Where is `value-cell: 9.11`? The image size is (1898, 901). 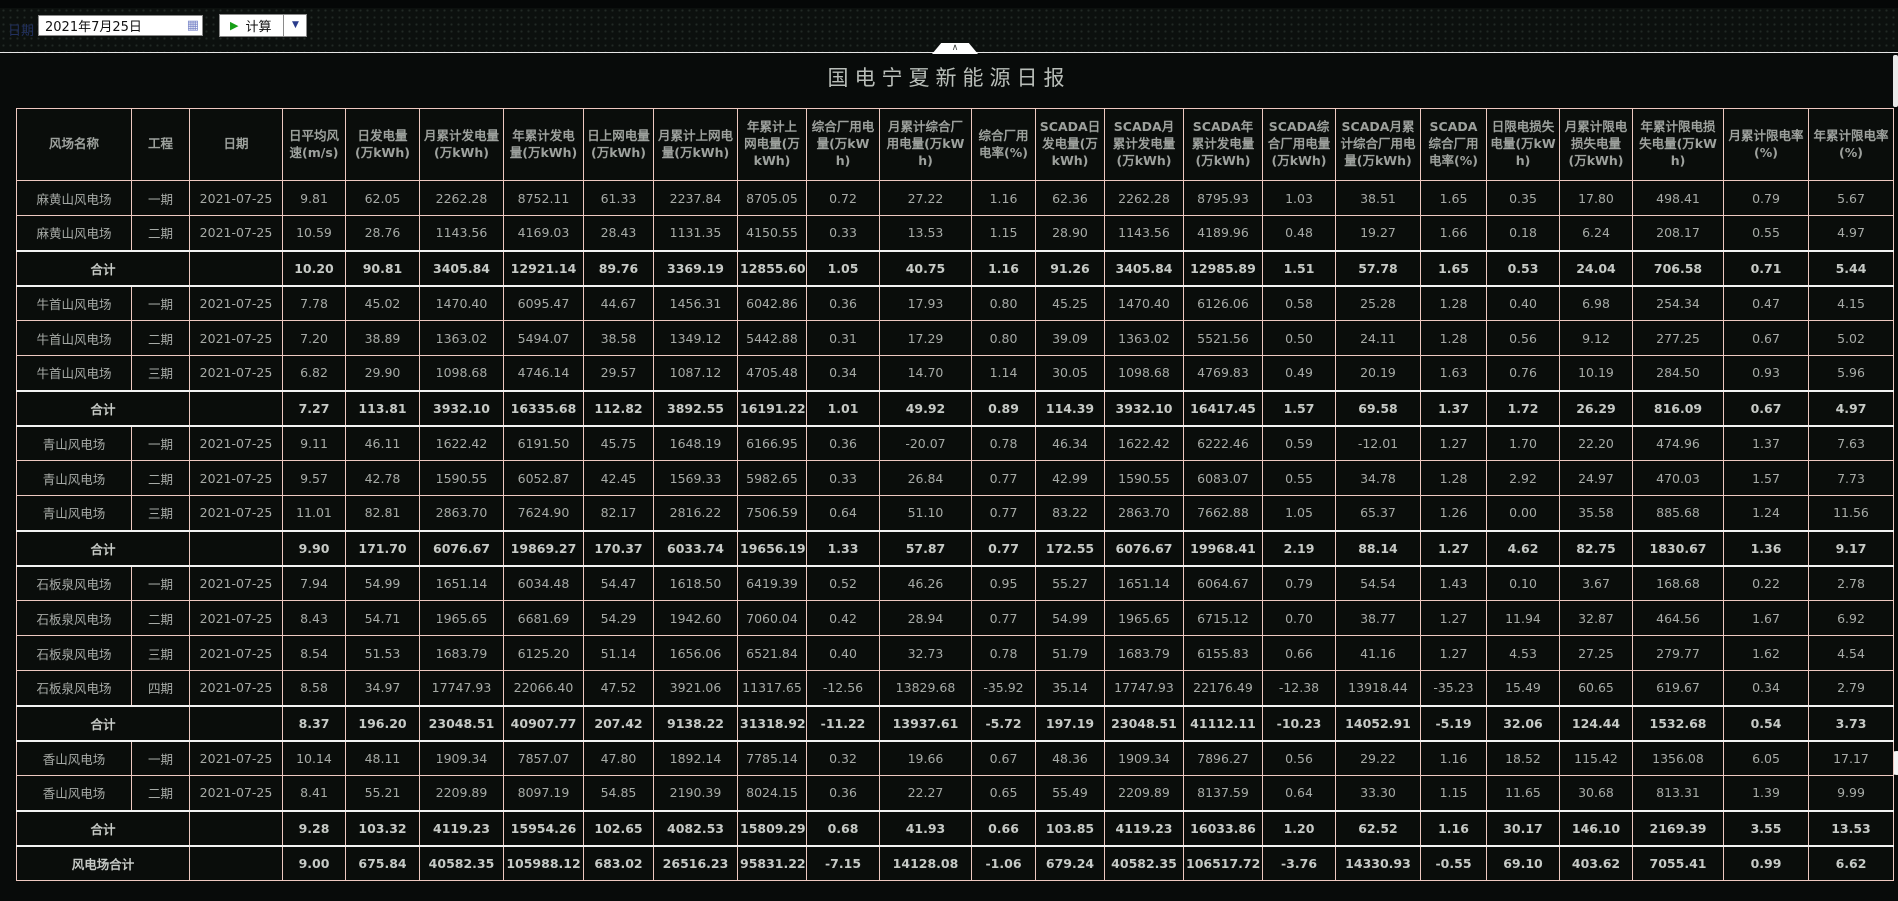
value-cell: 9.11 is located at coordinates (314, 443).